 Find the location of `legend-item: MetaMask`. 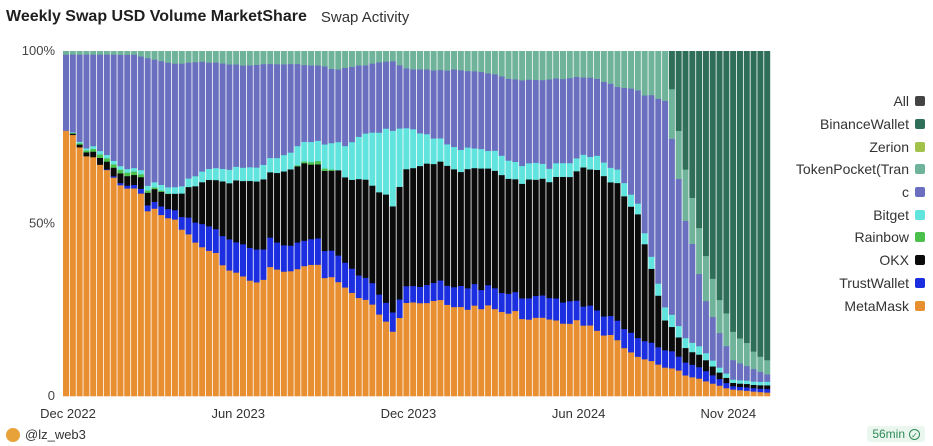

legend-item: MetaMask is located at coordinates (835, 305).